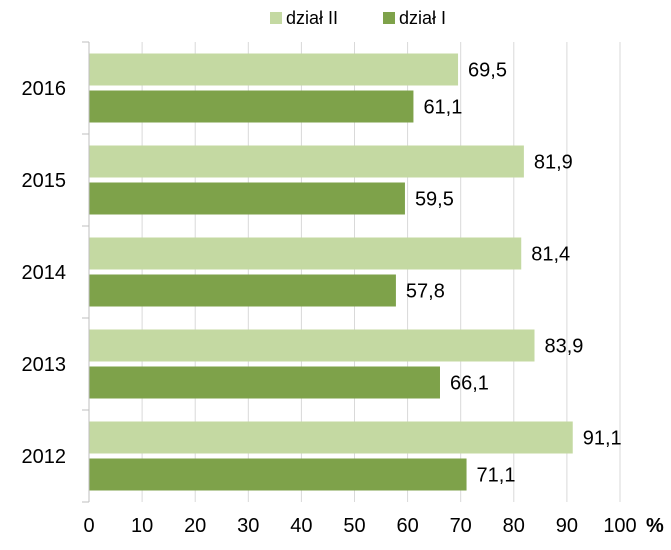  What do you see at coordinates (442, 108) in the screenshot?
I see `data-label: 61,1` at bounding box center [442, 108].